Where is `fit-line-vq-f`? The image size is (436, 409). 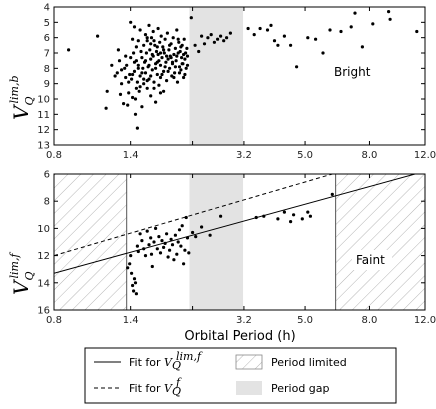 fit-line-vq-f is located at coordinates (194, 215).